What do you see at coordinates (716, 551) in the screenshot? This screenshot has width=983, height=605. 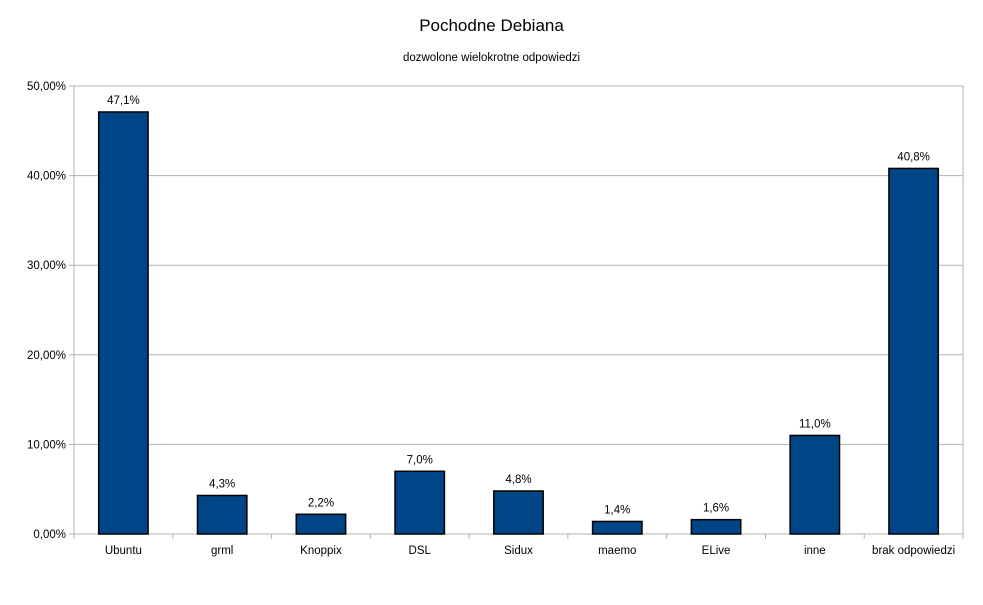 I see `x-tick-label: ELive` at bounding box center [716, 551].